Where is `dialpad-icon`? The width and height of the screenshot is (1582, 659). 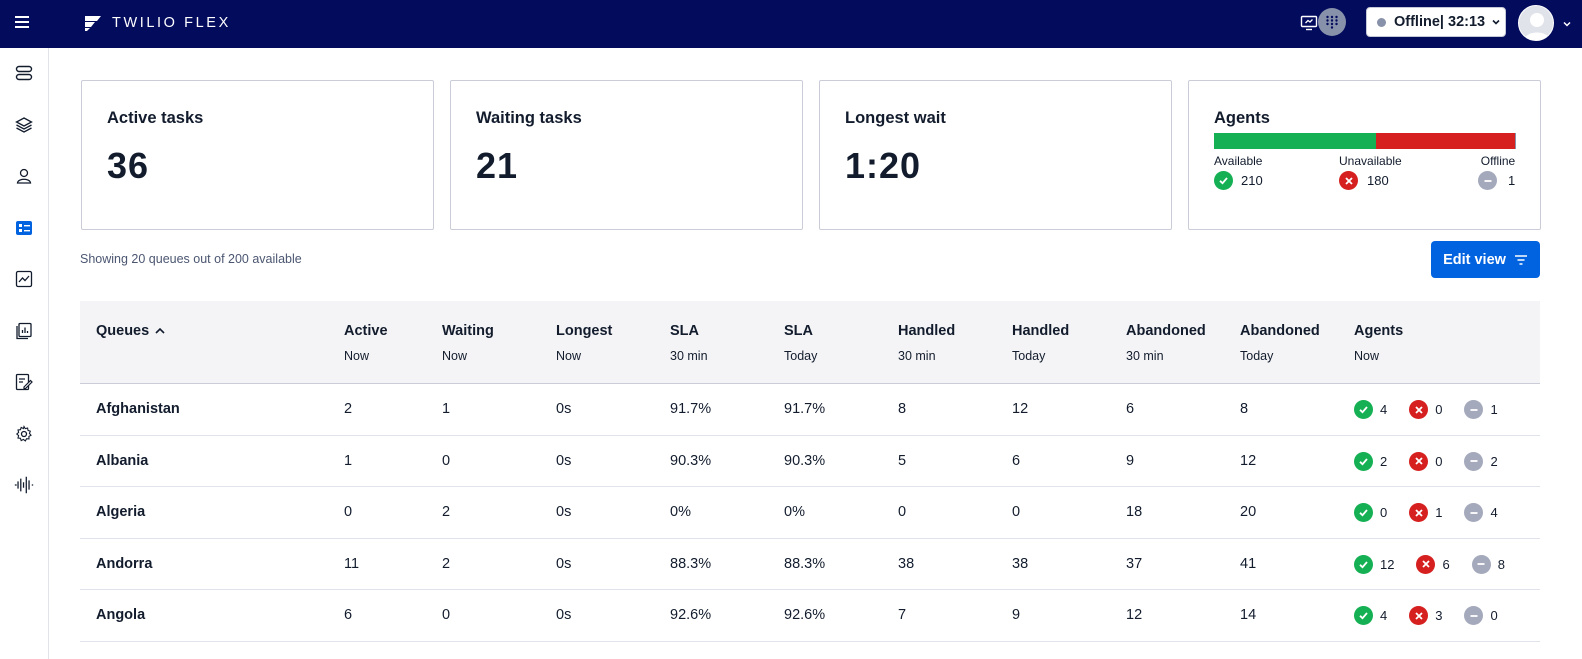
dialpad-icon is located at coordinates (1332, 22).